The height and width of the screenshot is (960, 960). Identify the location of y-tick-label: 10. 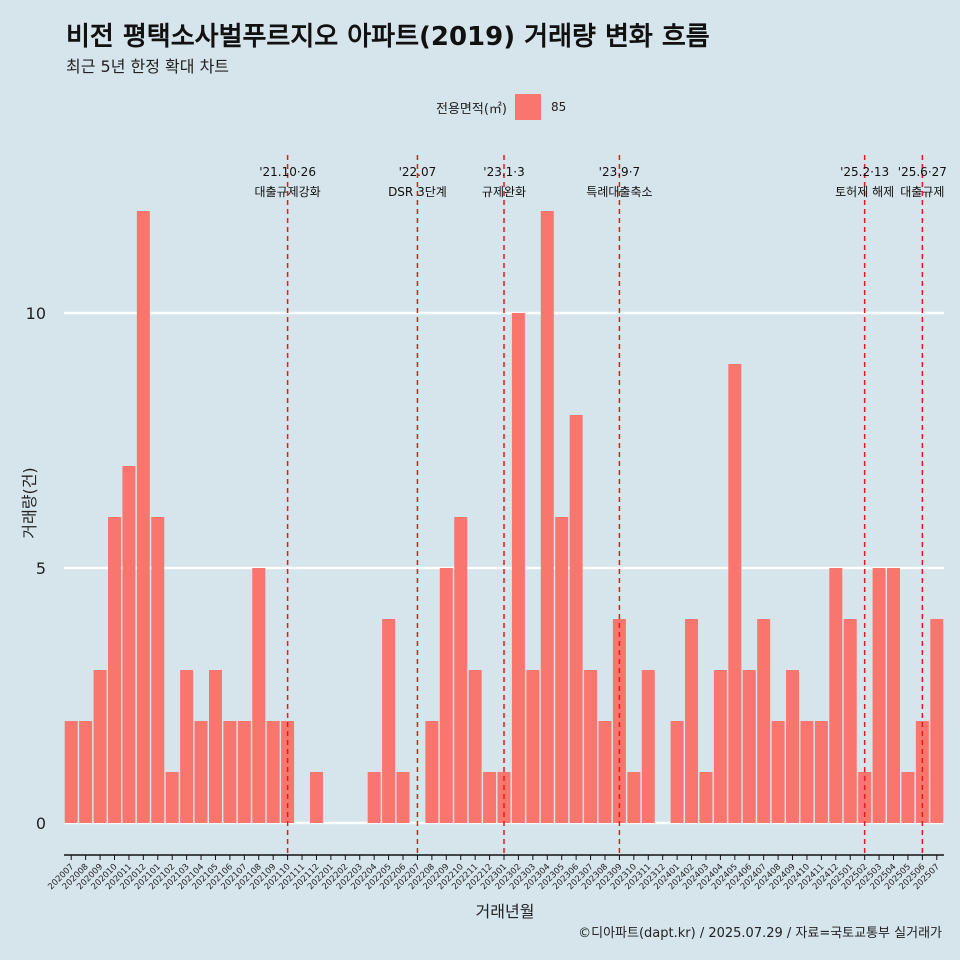
(36, 313).